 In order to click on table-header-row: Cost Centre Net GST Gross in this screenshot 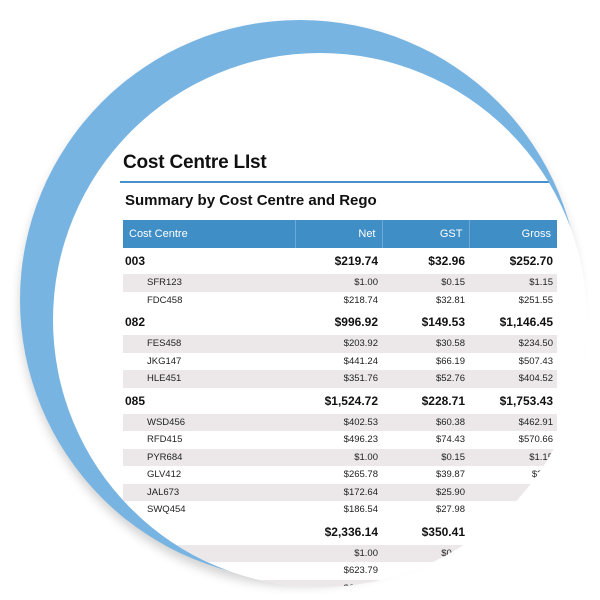, I will do `click(340, 234)`.